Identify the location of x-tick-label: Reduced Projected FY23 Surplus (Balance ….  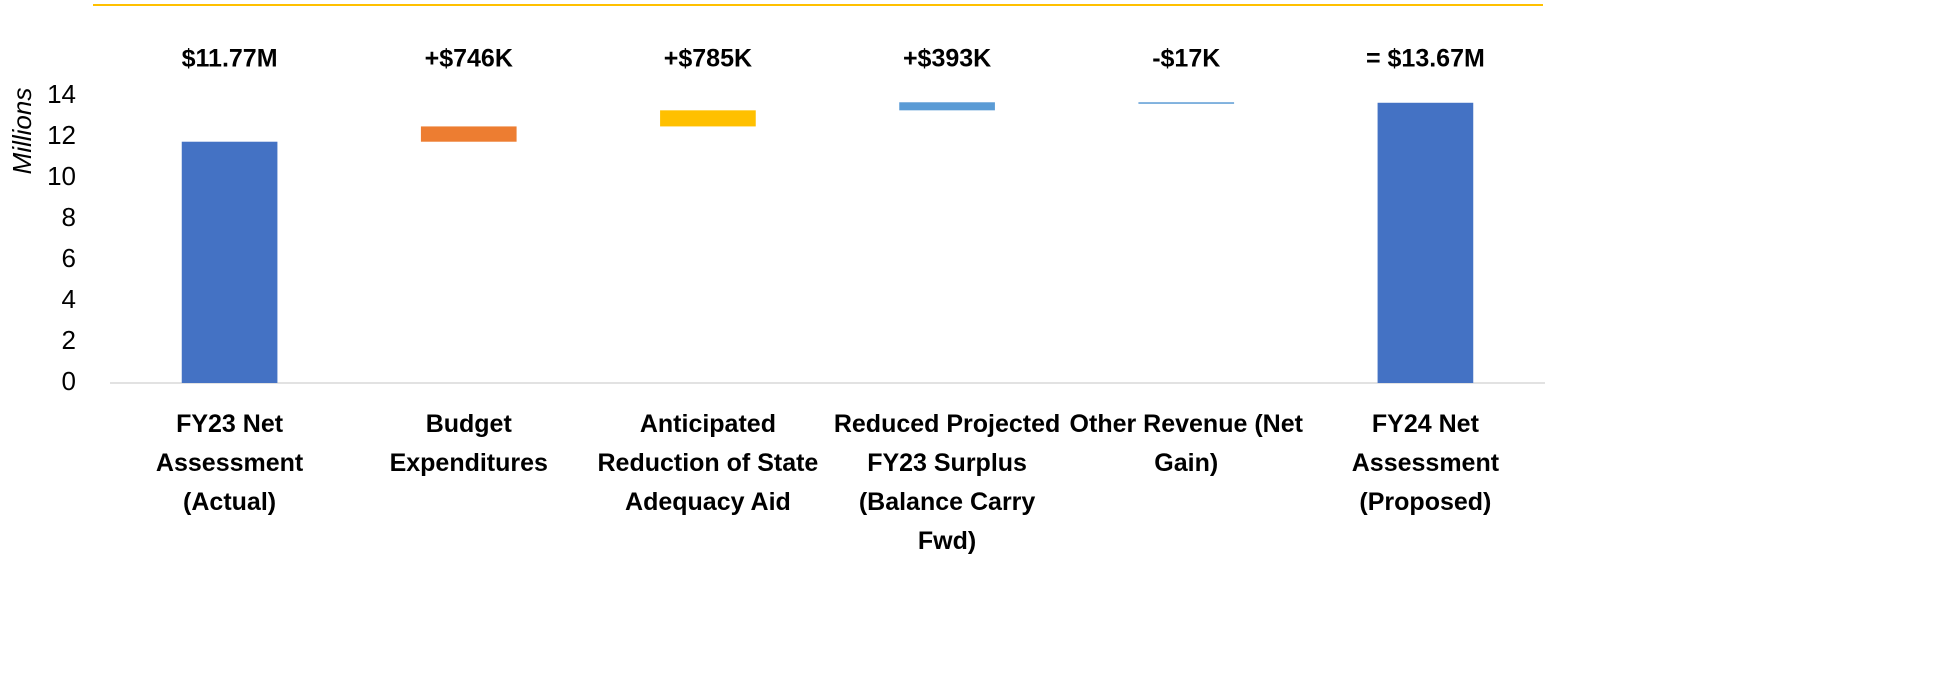
(947, 482).